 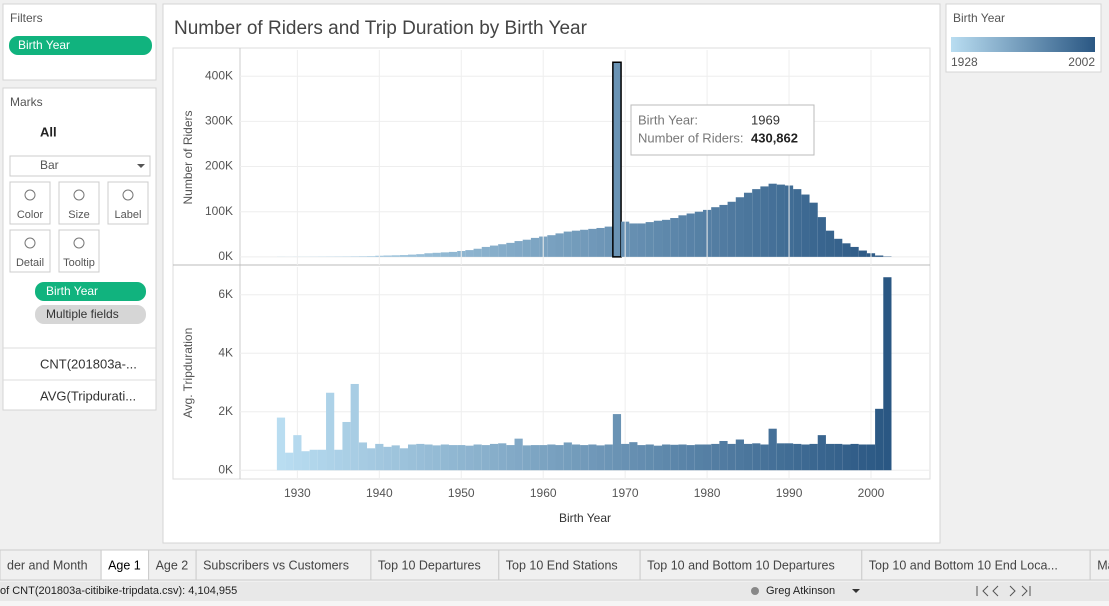 I want to click on user-name: Greg Atkinson, so click(x=800, y=591).